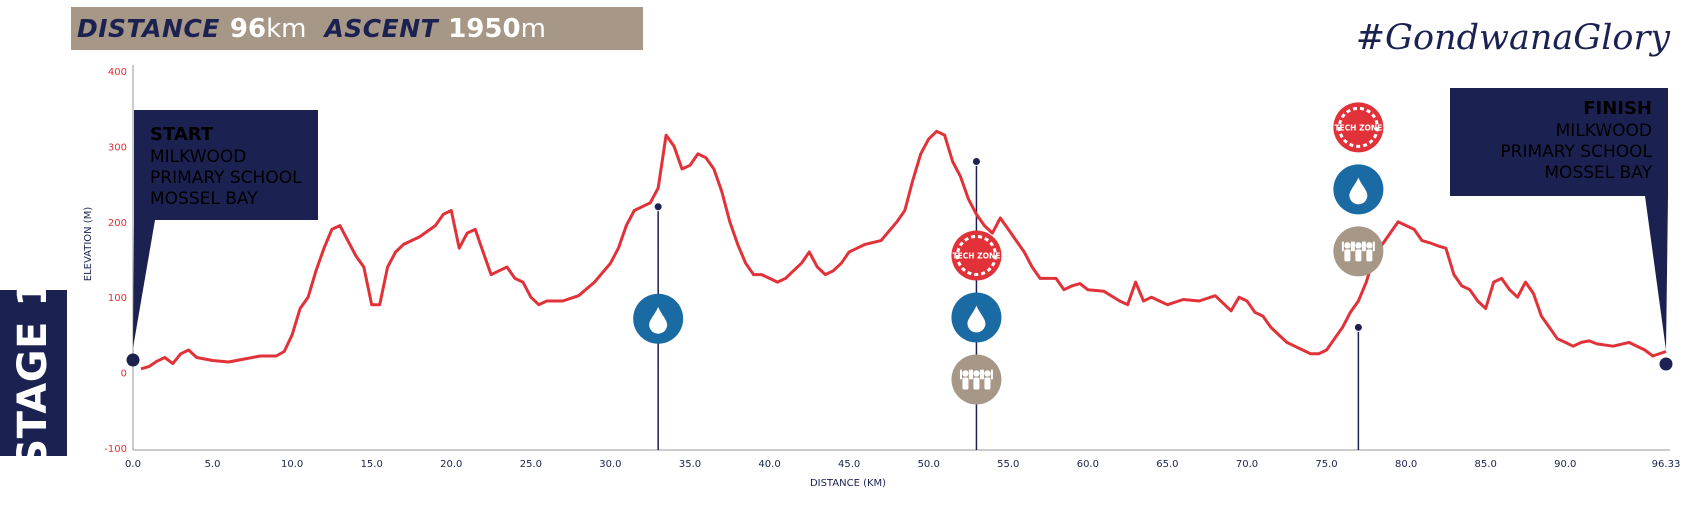 This screenshot has height=512, width=1700. Describe the element at coordinates (533, 28) in the screenshot. I see `ascent-unit: m` at that location.